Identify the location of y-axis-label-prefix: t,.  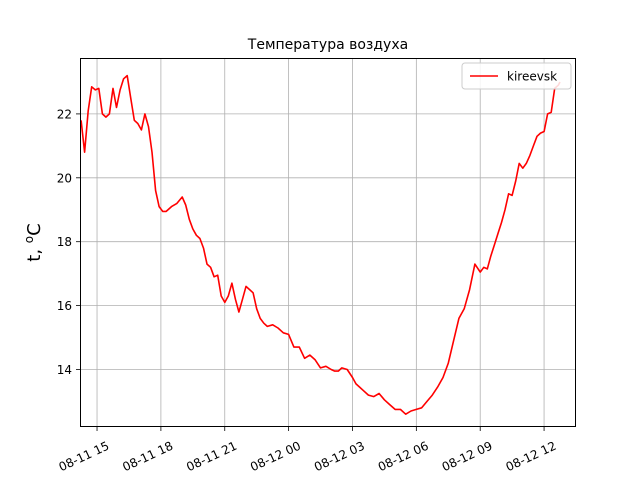
(34, 252).